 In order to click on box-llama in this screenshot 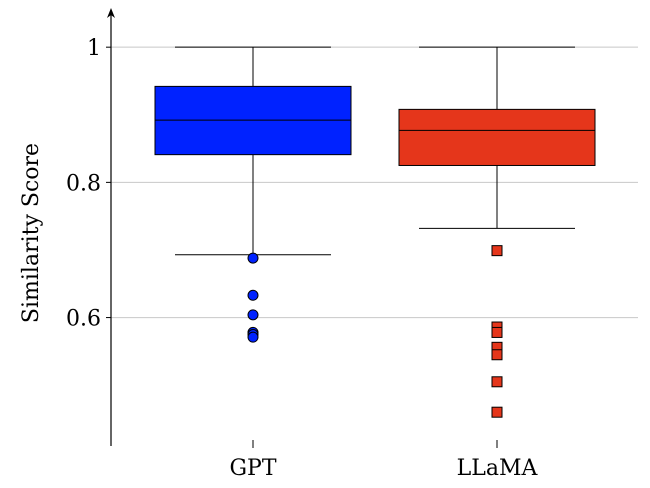, I will do `click(497, 137)`.